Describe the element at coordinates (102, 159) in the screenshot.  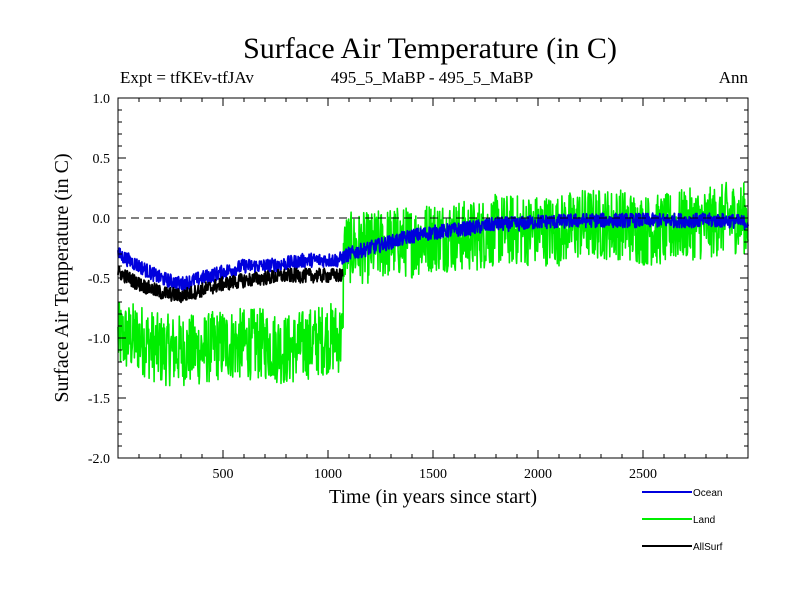
I see `y-tick-label: 0.5` at that location.